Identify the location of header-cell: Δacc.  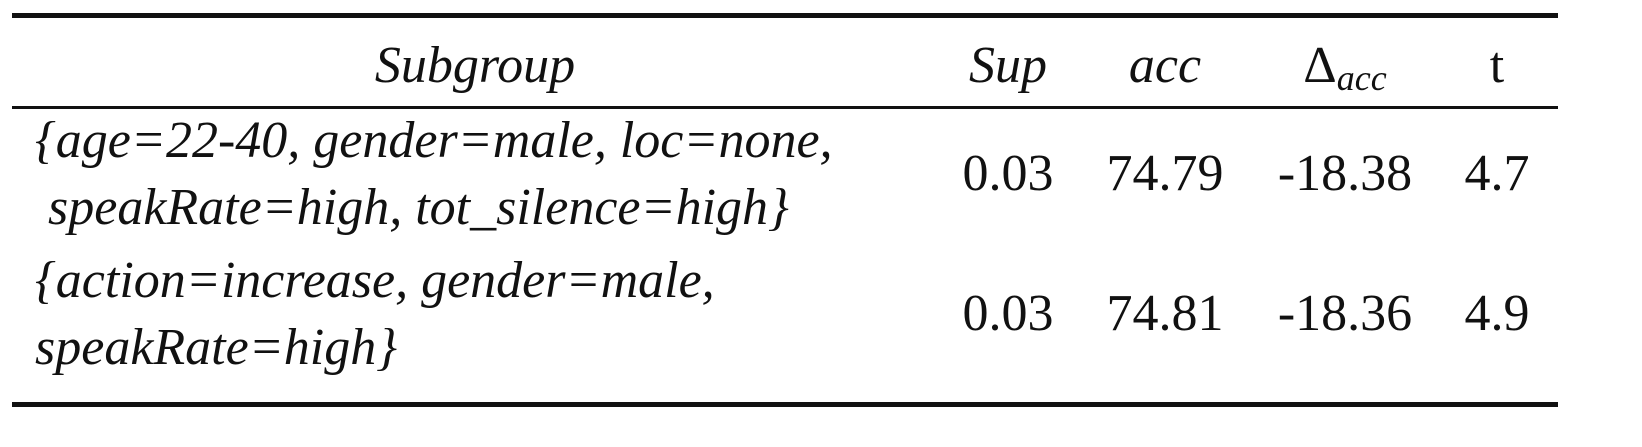
(1344, 67).